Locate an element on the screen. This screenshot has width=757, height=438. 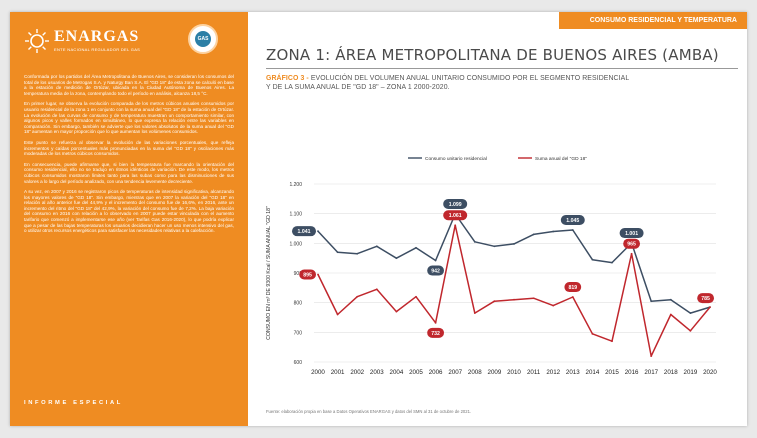
data-label: 819 is located at coordinates (572, 288).